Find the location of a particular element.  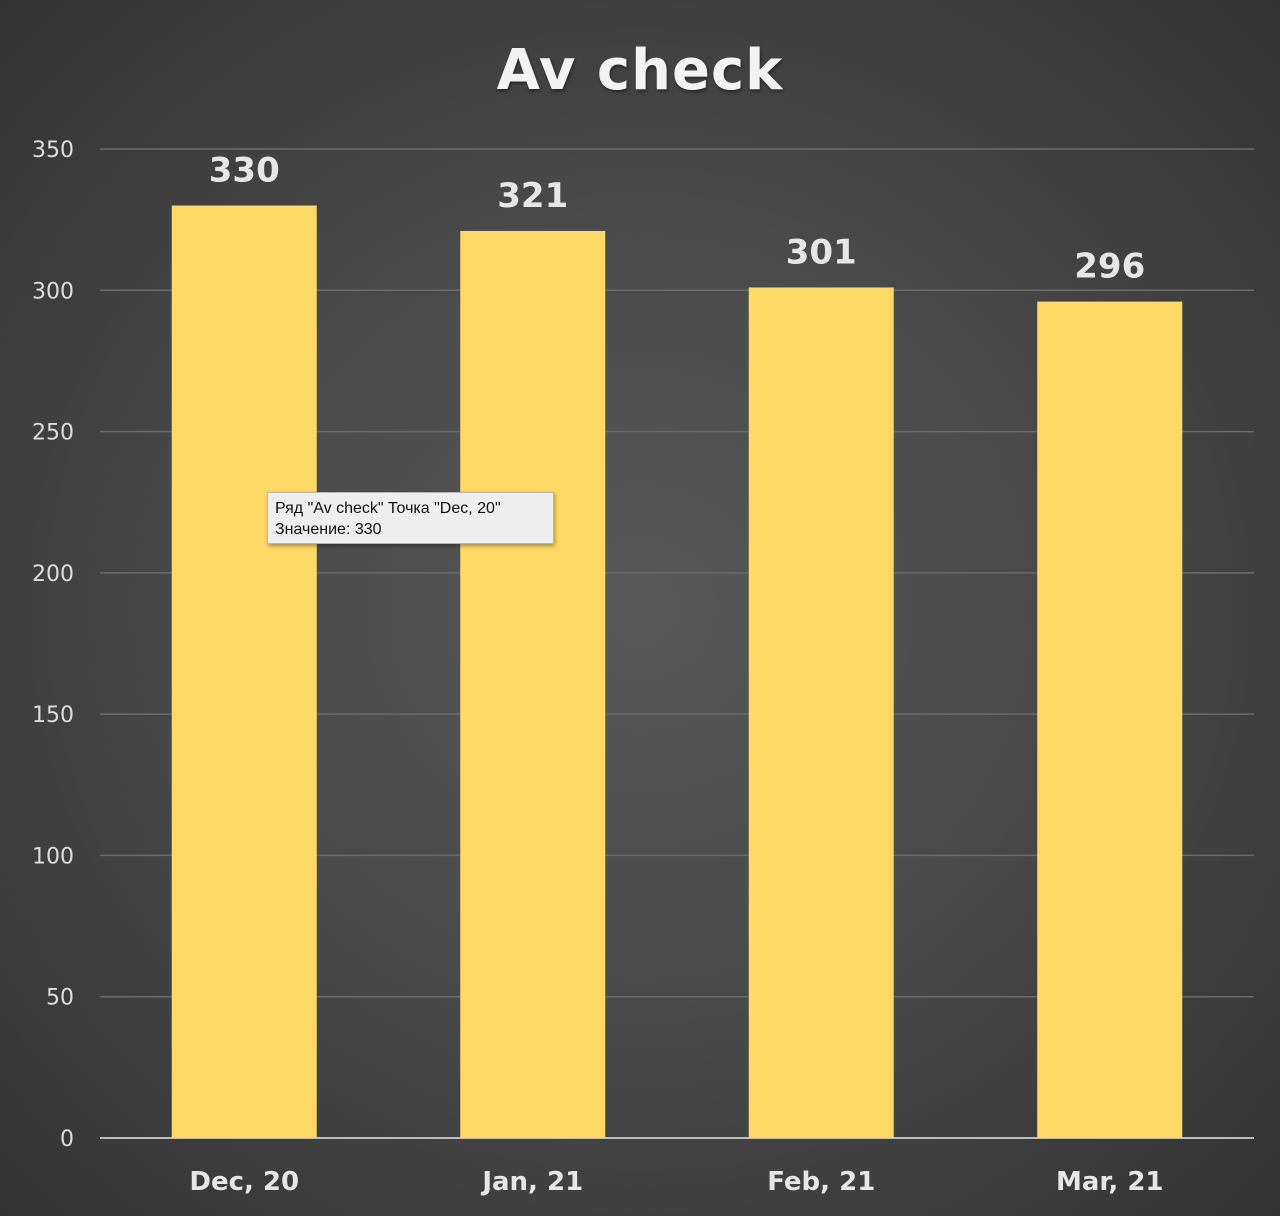

chart-title: Av check is located at coordinates (640, 70).